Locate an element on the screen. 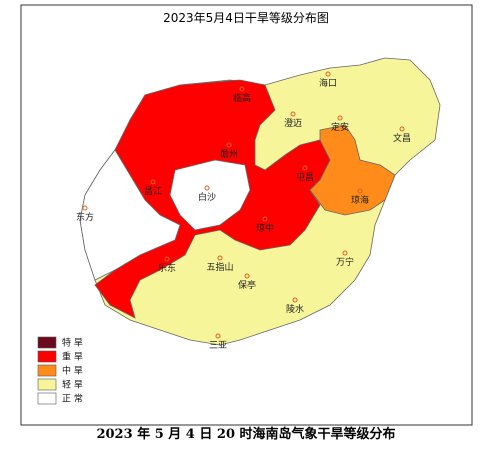  region-moderate is located at coordinates (352, 170).